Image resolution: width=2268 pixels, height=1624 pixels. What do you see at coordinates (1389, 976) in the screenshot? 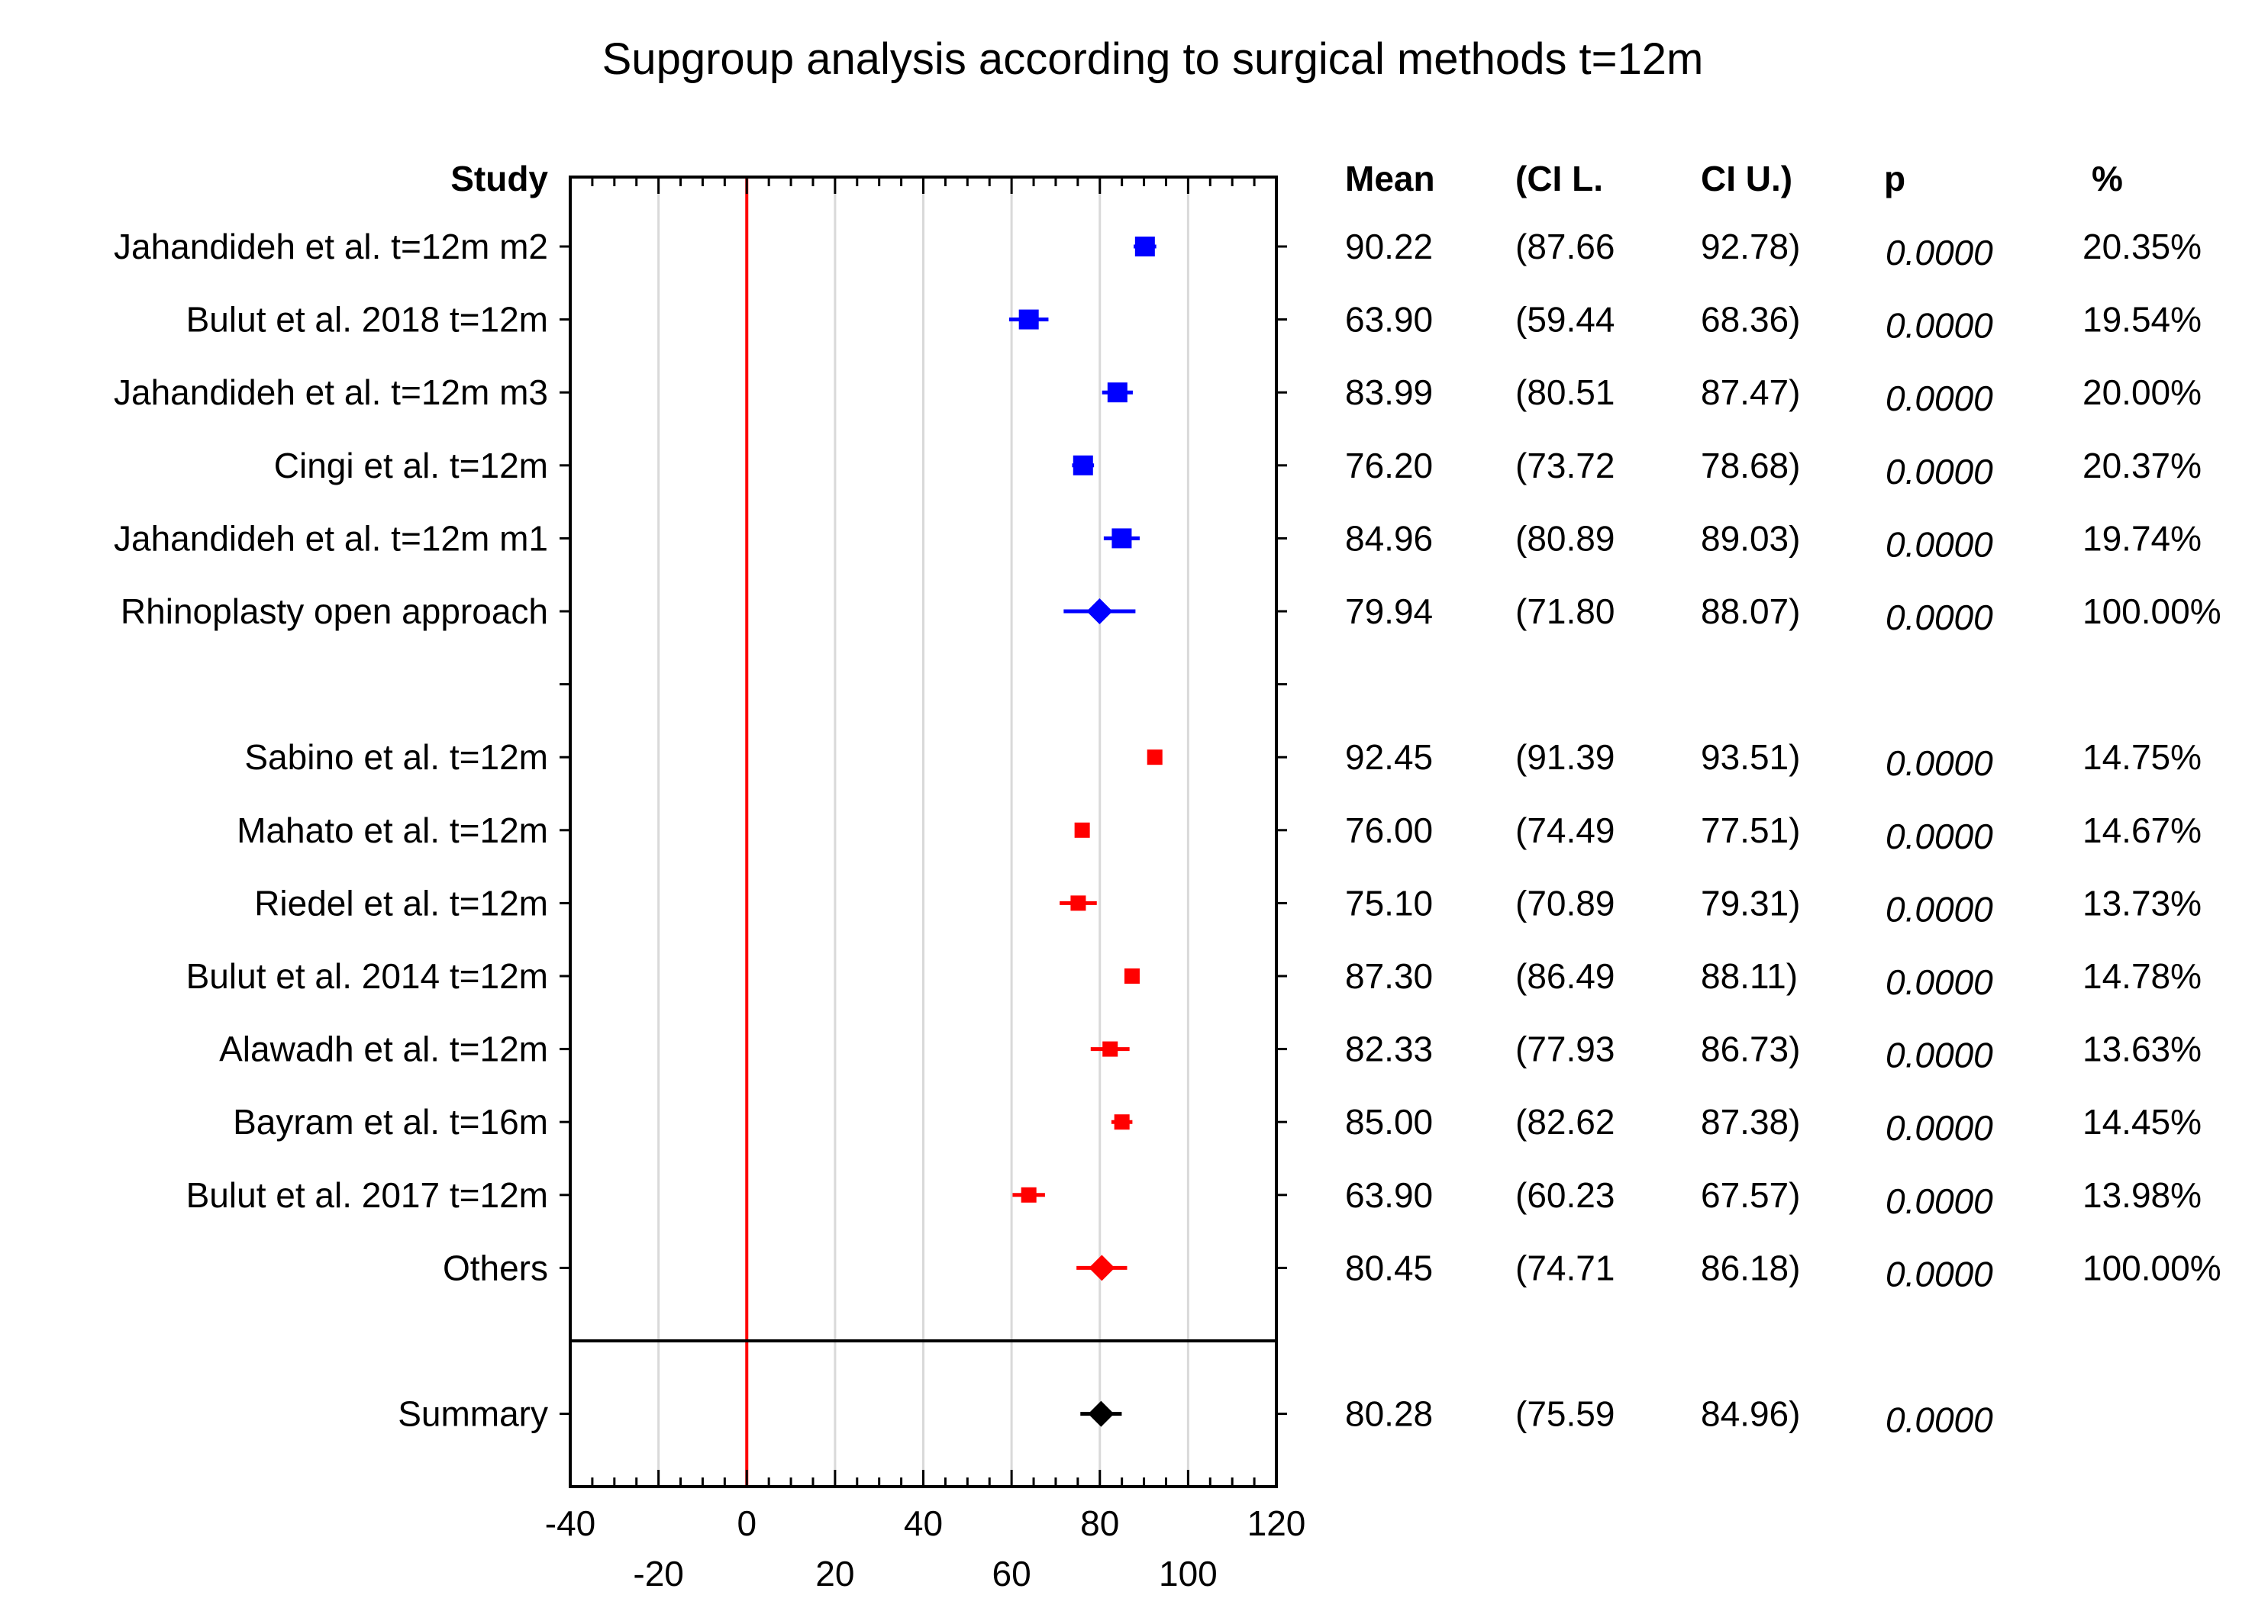
I see `mean-value: 87.30` at bounding box center [1389, 976].